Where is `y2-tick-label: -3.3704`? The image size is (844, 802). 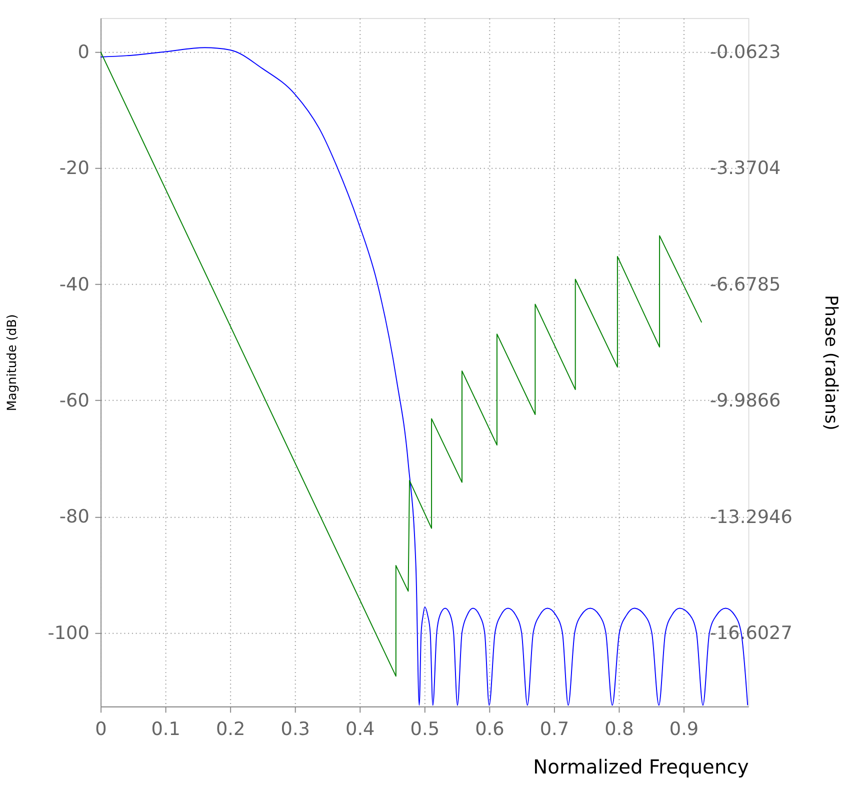 y2-tick-label: -3.3704 is located at coordinates (745, 169).